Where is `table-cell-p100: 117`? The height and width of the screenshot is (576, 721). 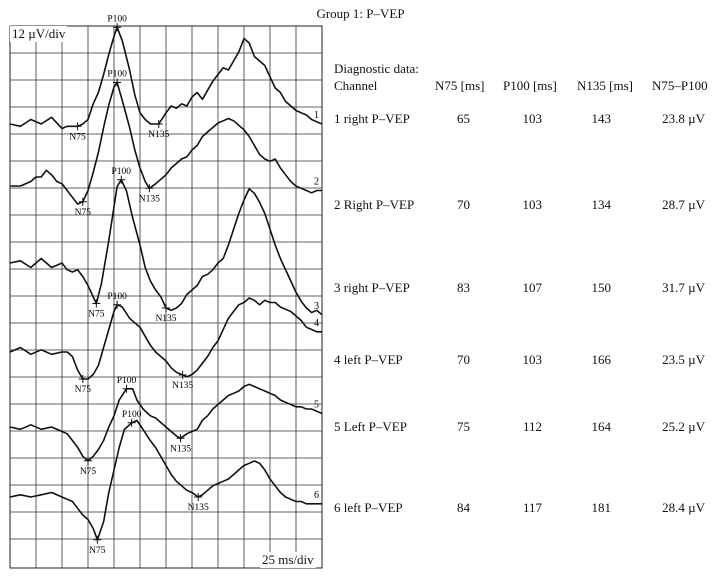 table-cell-p100: 117 is located at coordinates (532, 507).